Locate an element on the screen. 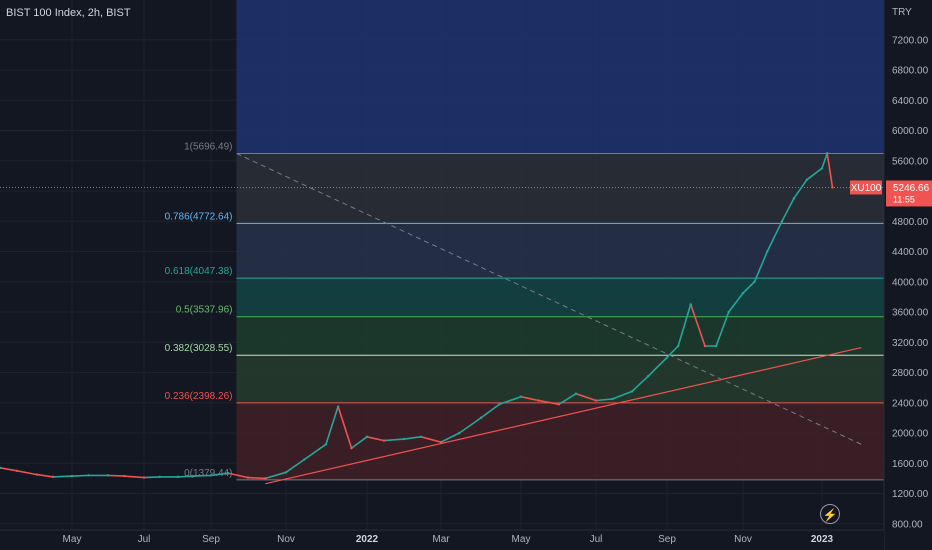 The height and width of the screenshot is (550, 932). price-tick-label: 1200.00 is located at coordinates (910, 494).